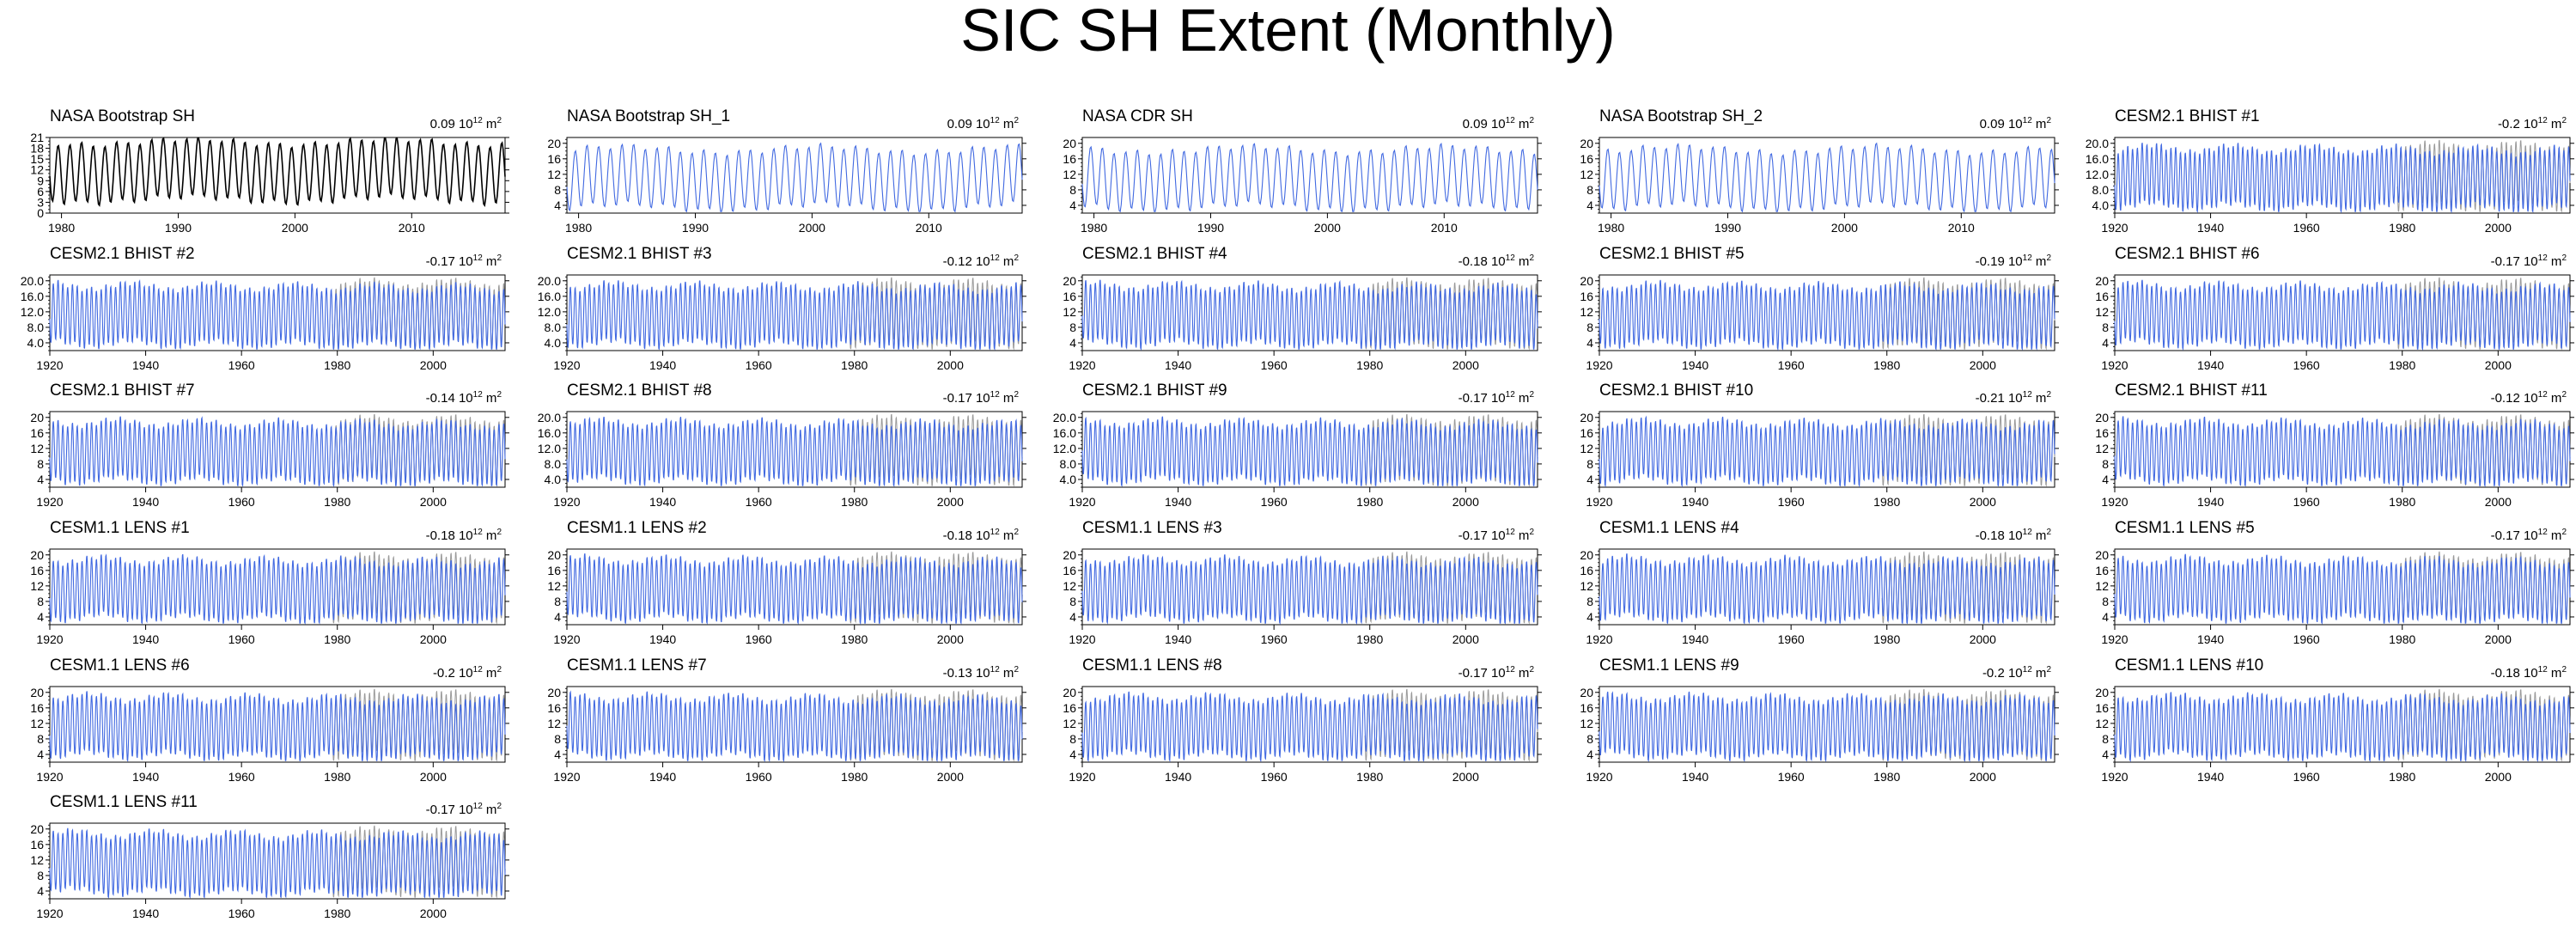 The image size is (2576, 928). I want to click on trend-label: -0.21 1012 m2, so click(2014, 398).